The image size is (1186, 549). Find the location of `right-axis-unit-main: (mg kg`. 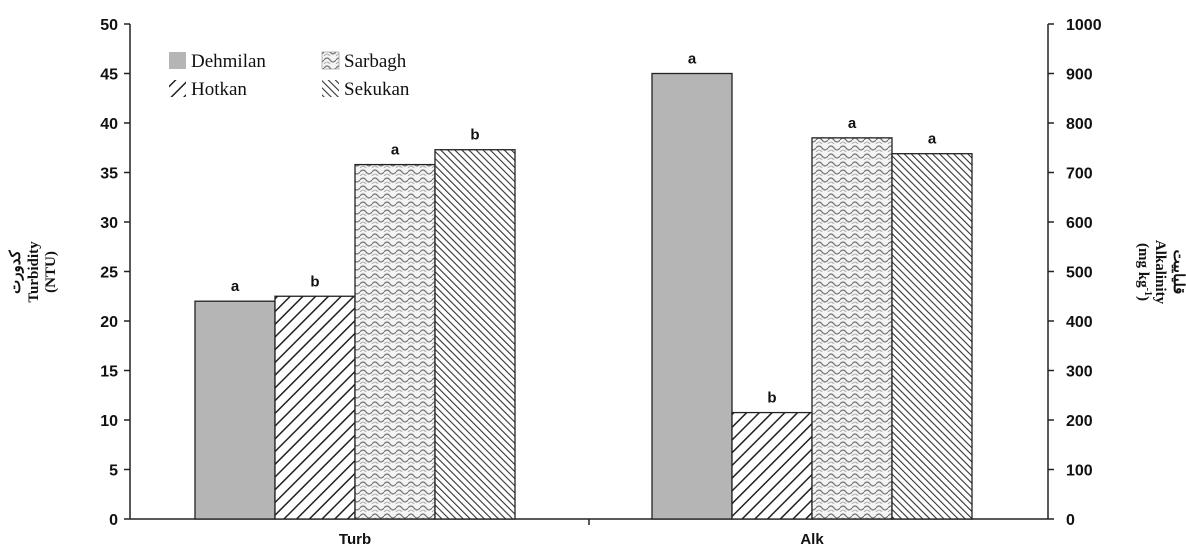

right-axis-unit-main: (mg kg is located at coordinates (1143, 265).